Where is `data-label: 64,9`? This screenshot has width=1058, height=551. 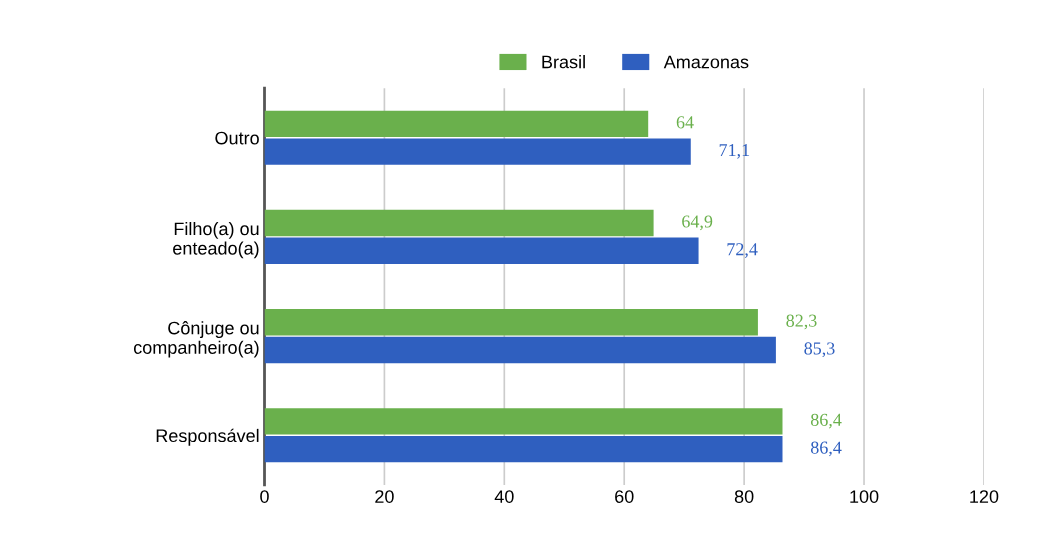 data-label: 64,9 is located at coordinates (697, 223).